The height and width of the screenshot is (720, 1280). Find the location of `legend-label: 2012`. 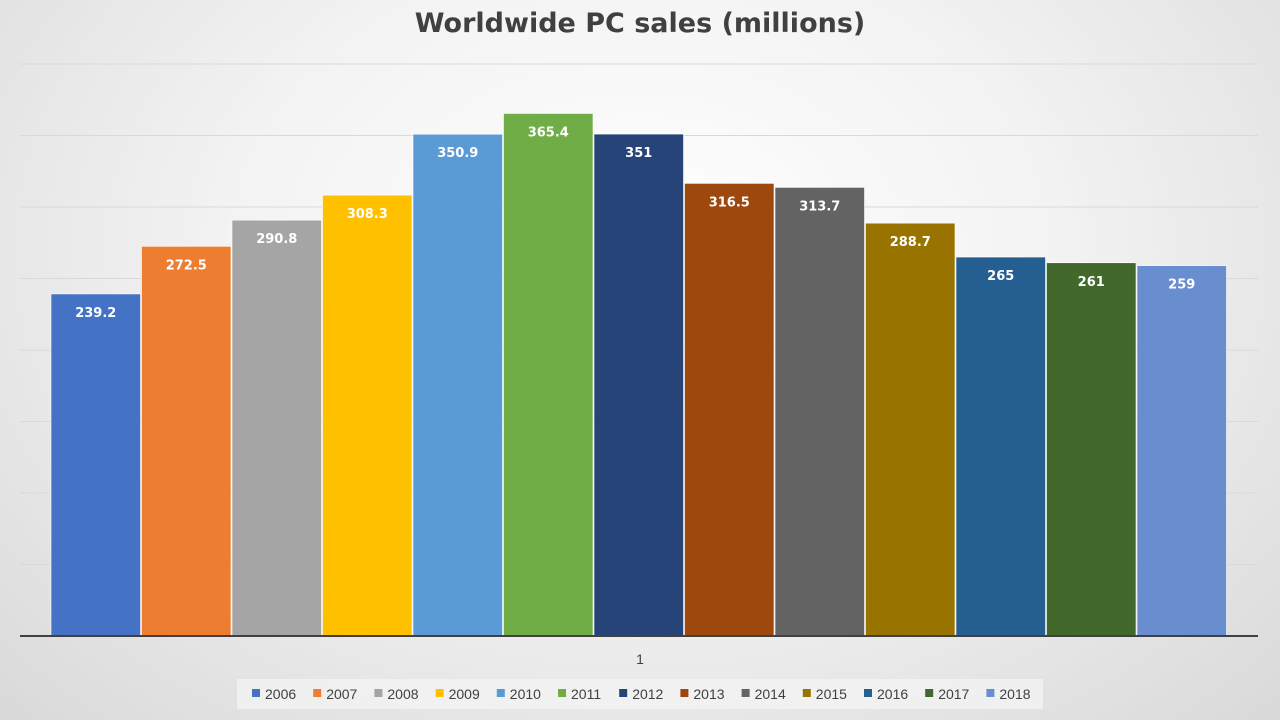

legend-label: 2012 is located at coordinates (647, 694).